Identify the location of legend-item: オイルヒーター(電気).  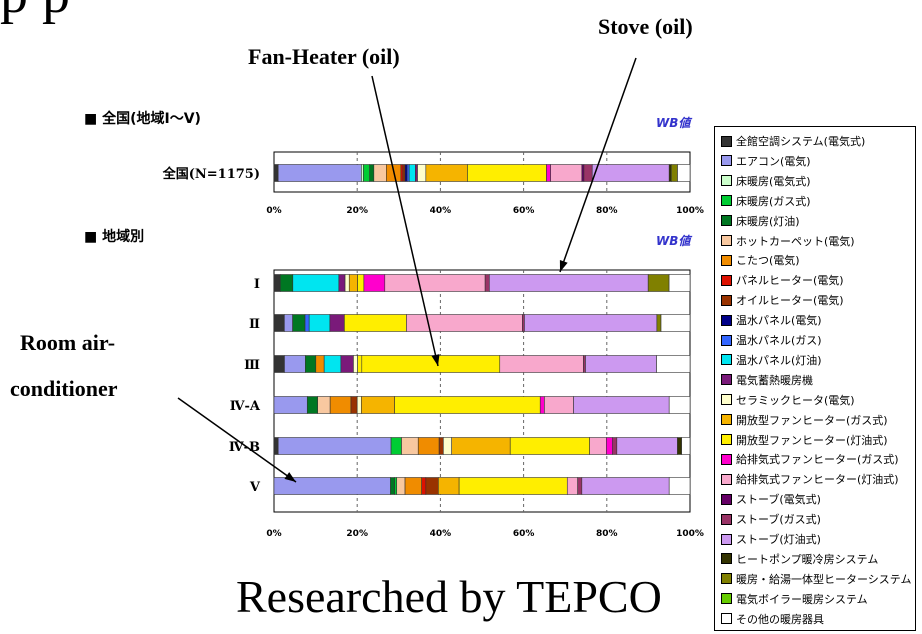
(782, 300).